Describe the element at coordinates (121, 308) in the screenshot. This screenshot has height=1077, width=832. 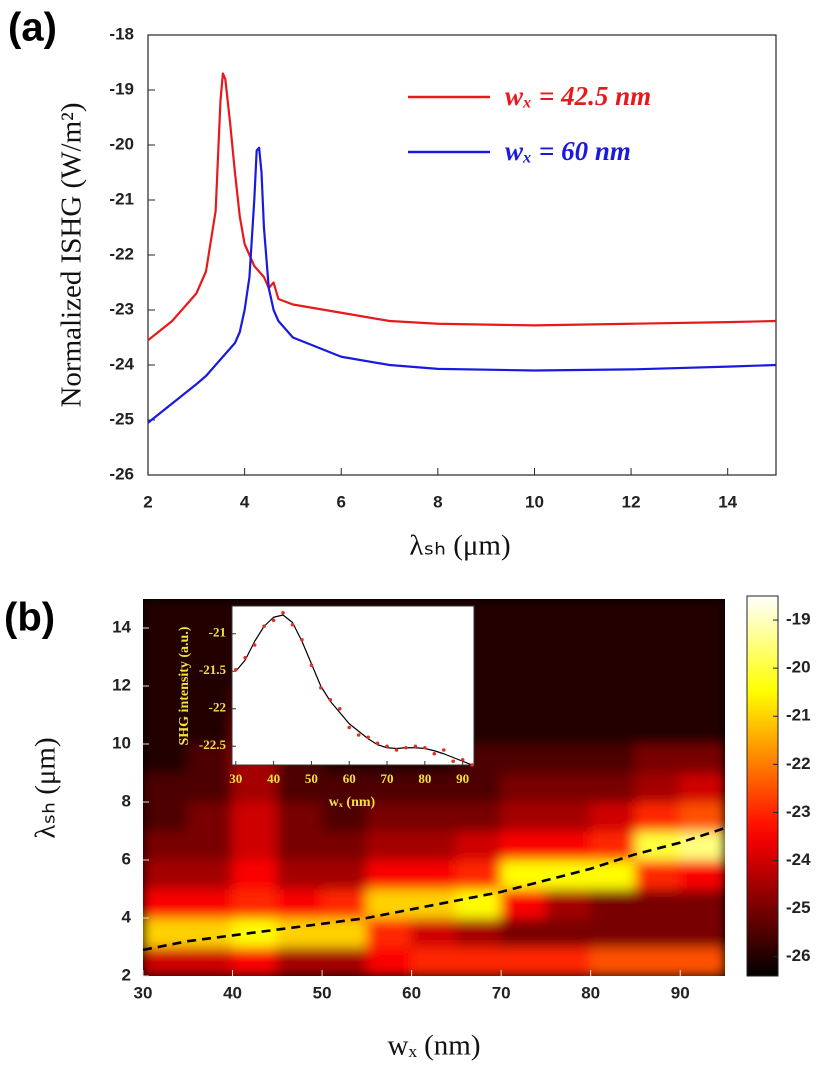
I see `y-tick-label: -23` at that location.